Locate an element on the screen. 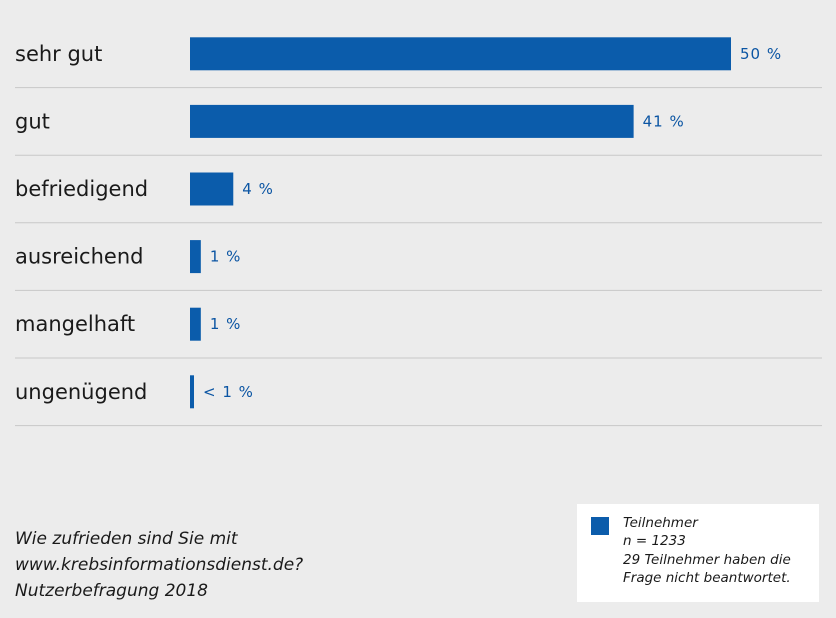 This screenshot has width=836, height=618. caption-line-3: Nutzerbefragung 2018 is located at coordinates (111, 591).